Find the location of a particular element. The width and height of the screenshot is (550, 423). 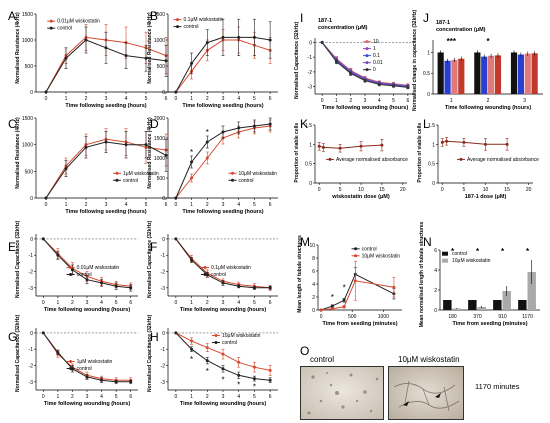

x-axis-label: Time from seeding (minutes) is located at coordinates (359, 324).